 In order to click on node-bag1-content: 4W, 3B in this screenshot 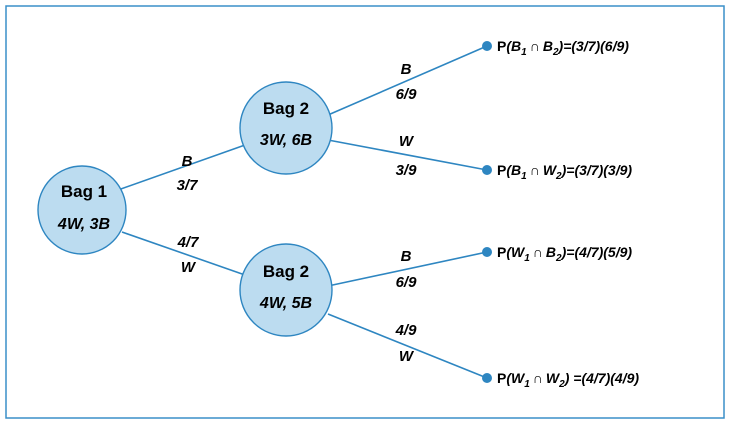, I will do `click(83, 224)`.